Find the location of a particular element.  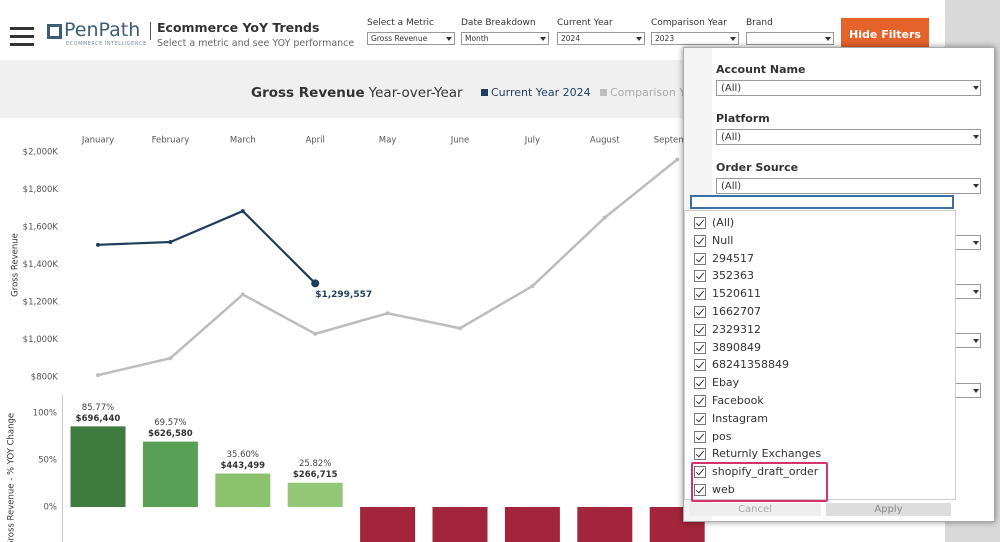

option-label: 2329312 is located at coordinates (736, 329).